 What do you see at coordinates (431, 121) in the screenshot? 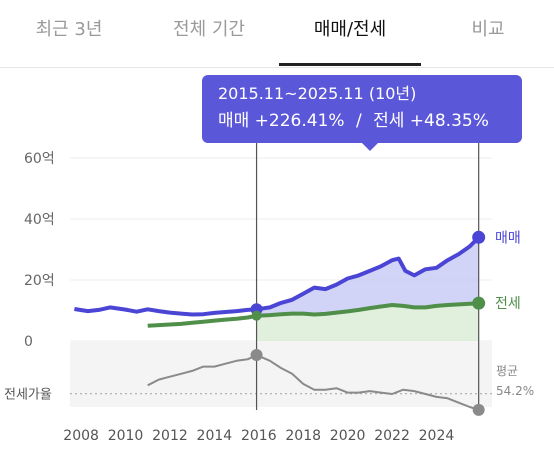
I see `tooltip-jeonse-change: 전세 +48.35%` at bounding box center [431, 121].